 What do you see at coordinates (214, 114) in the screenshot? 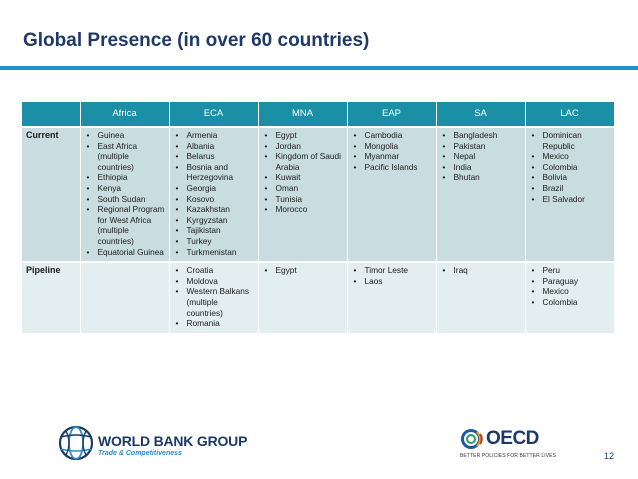
I see `col-header-eca: ECA` at bounding box center [214, 114].